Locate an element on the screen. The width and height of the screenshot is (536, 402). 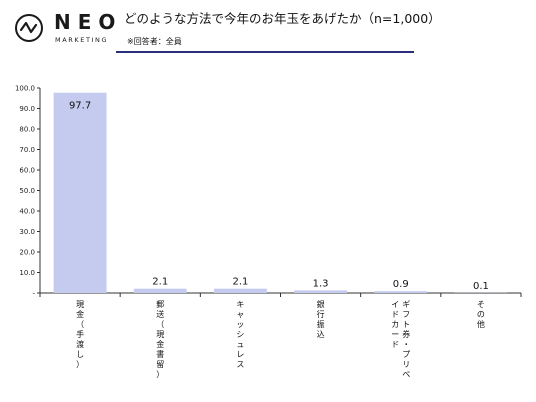
category-label-char: 郵 is located at coordinates (160, 304).